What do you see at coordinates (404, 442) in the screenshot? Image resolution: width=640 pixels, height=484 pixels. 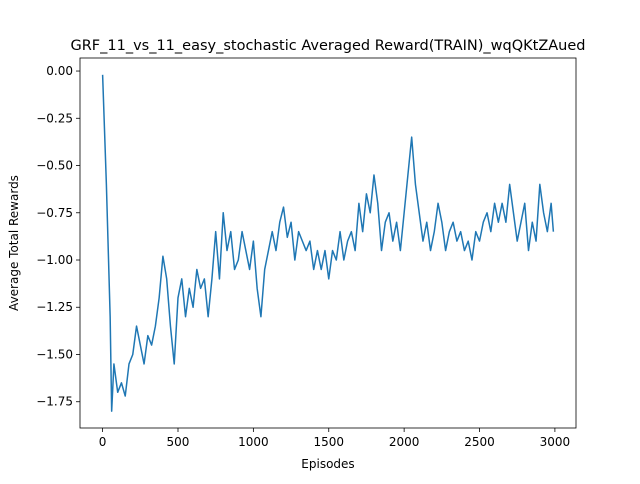 I see `x-tick-label: 2000` at bounding box center [404, 442].